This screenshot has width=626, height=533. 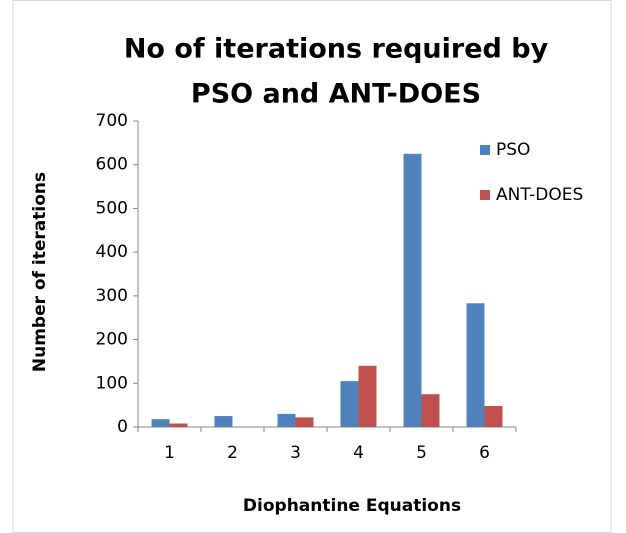 What do you see at coordinates (112, 383) in the screenshot?
I see `y-tick-label: 100` at bounding box center [112, 383].